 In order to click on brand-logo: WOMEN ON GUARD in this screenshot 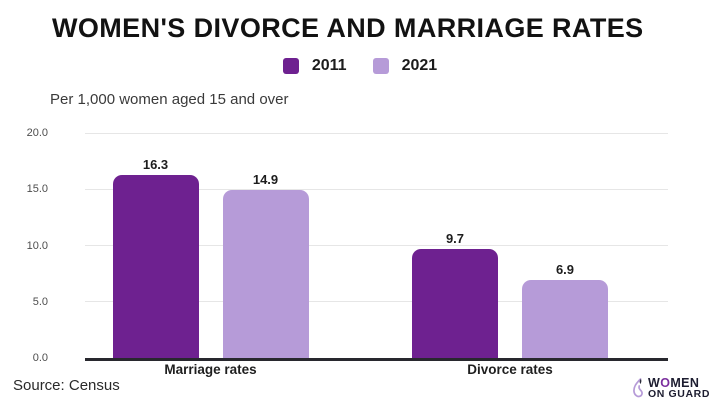, I will do `click(670, 388)`.